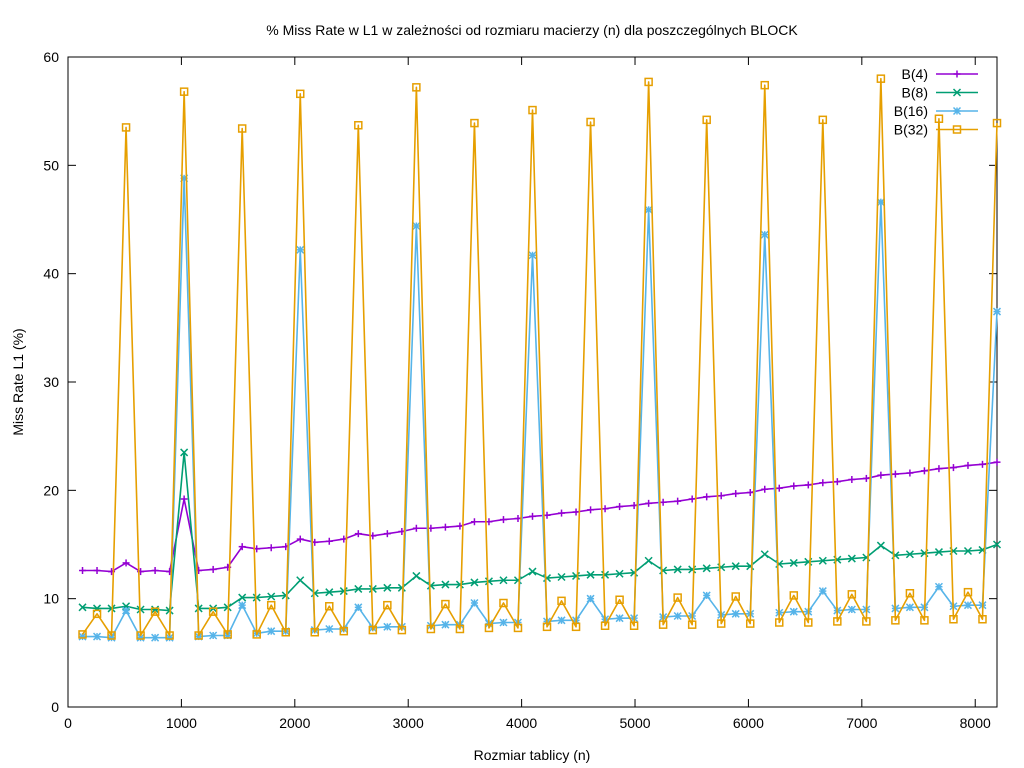  I want to click on x-tick-label: 4000, so click(521, 723).